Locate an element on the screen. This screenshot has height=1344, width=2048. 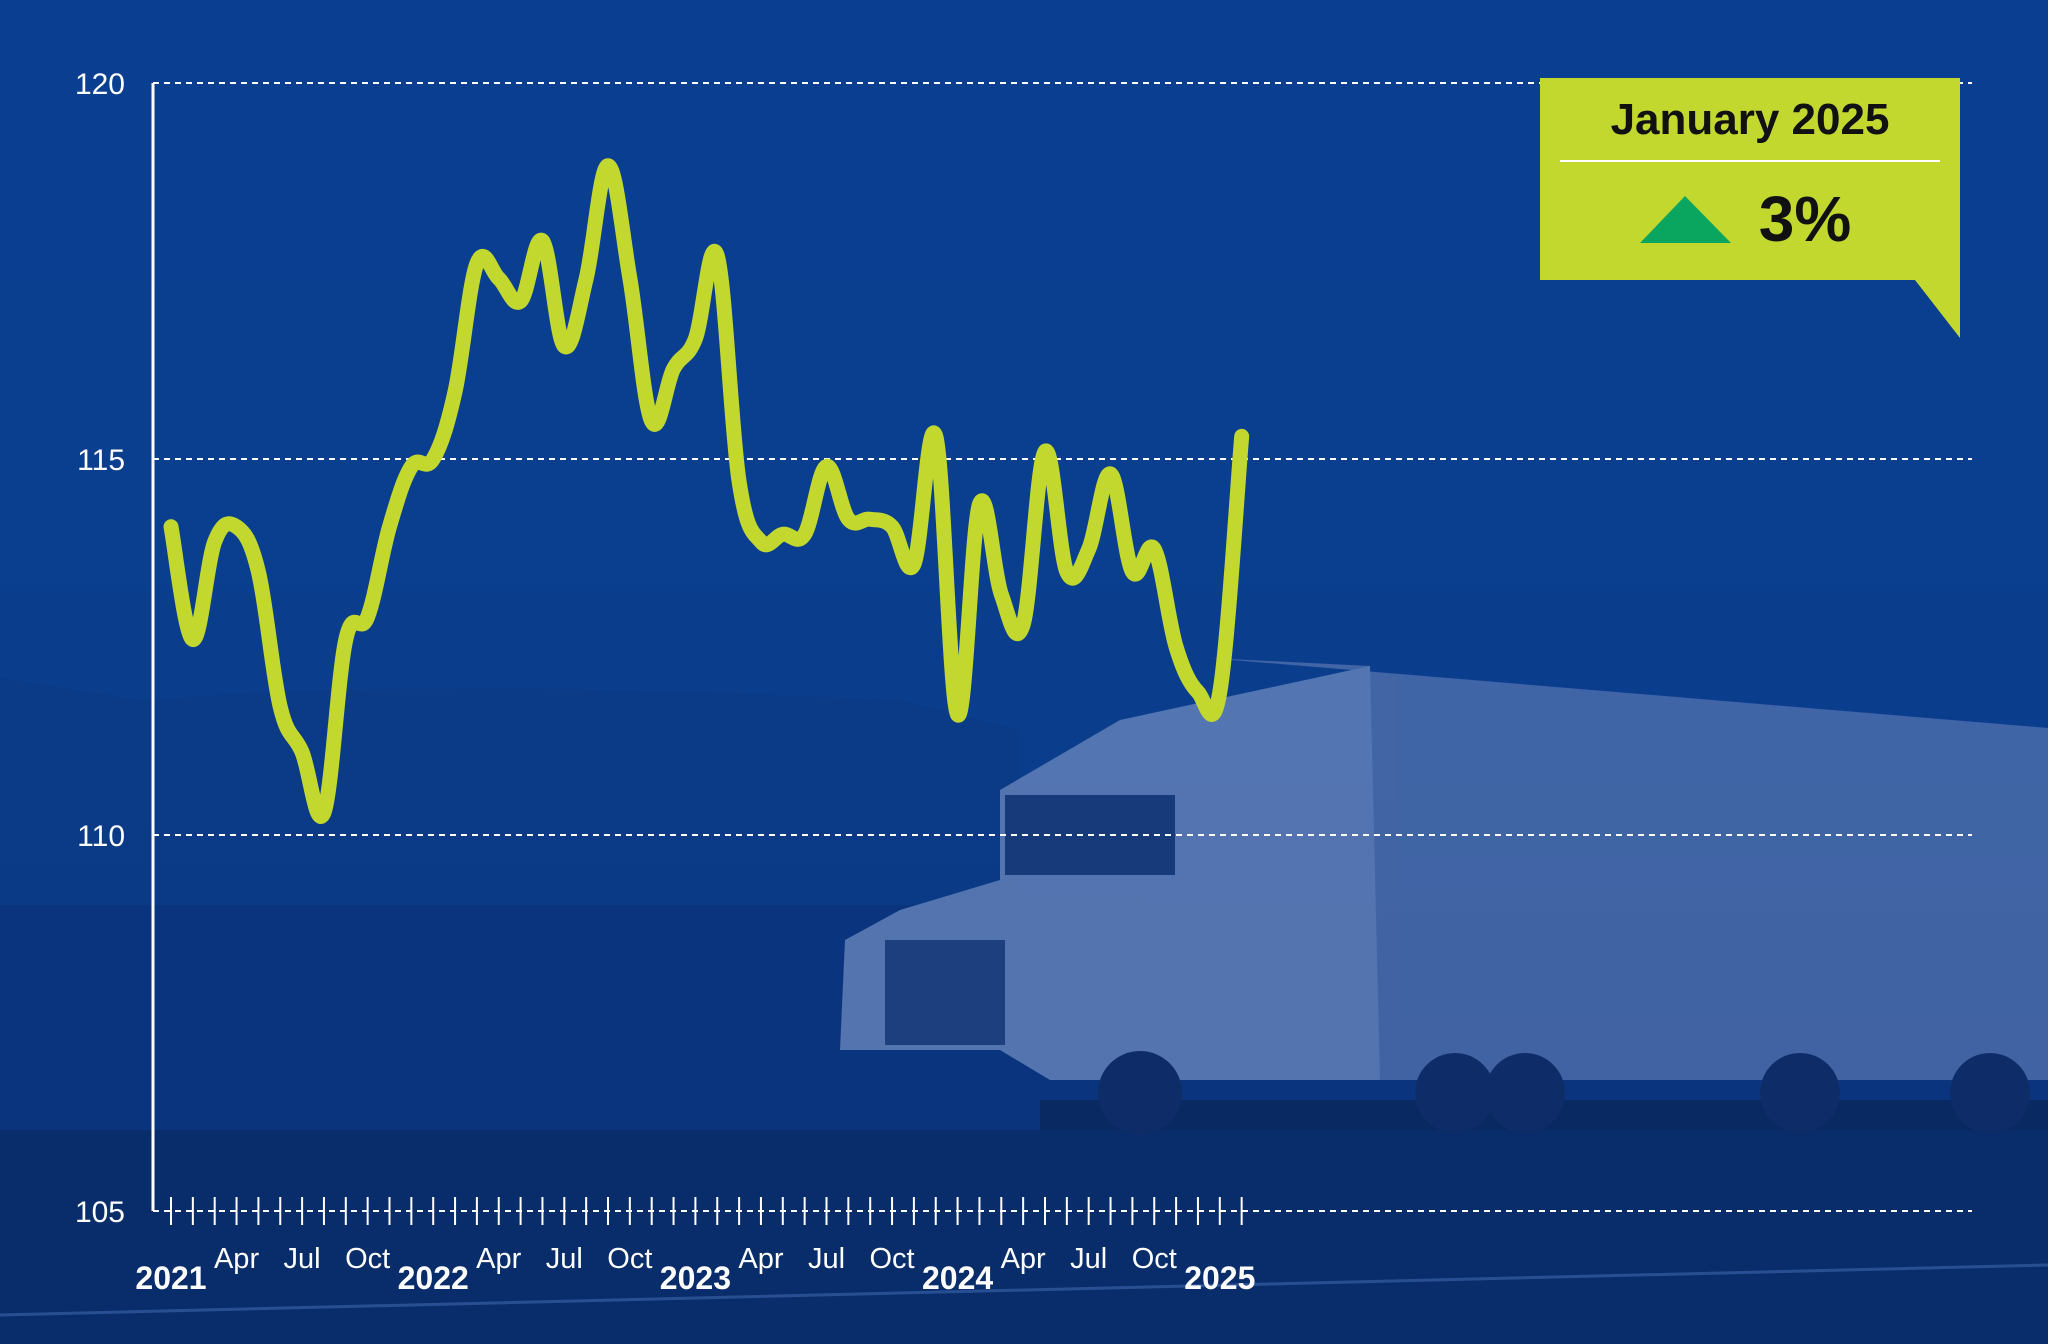
y-tick-label: 115 is located at coordinates (101, 460).